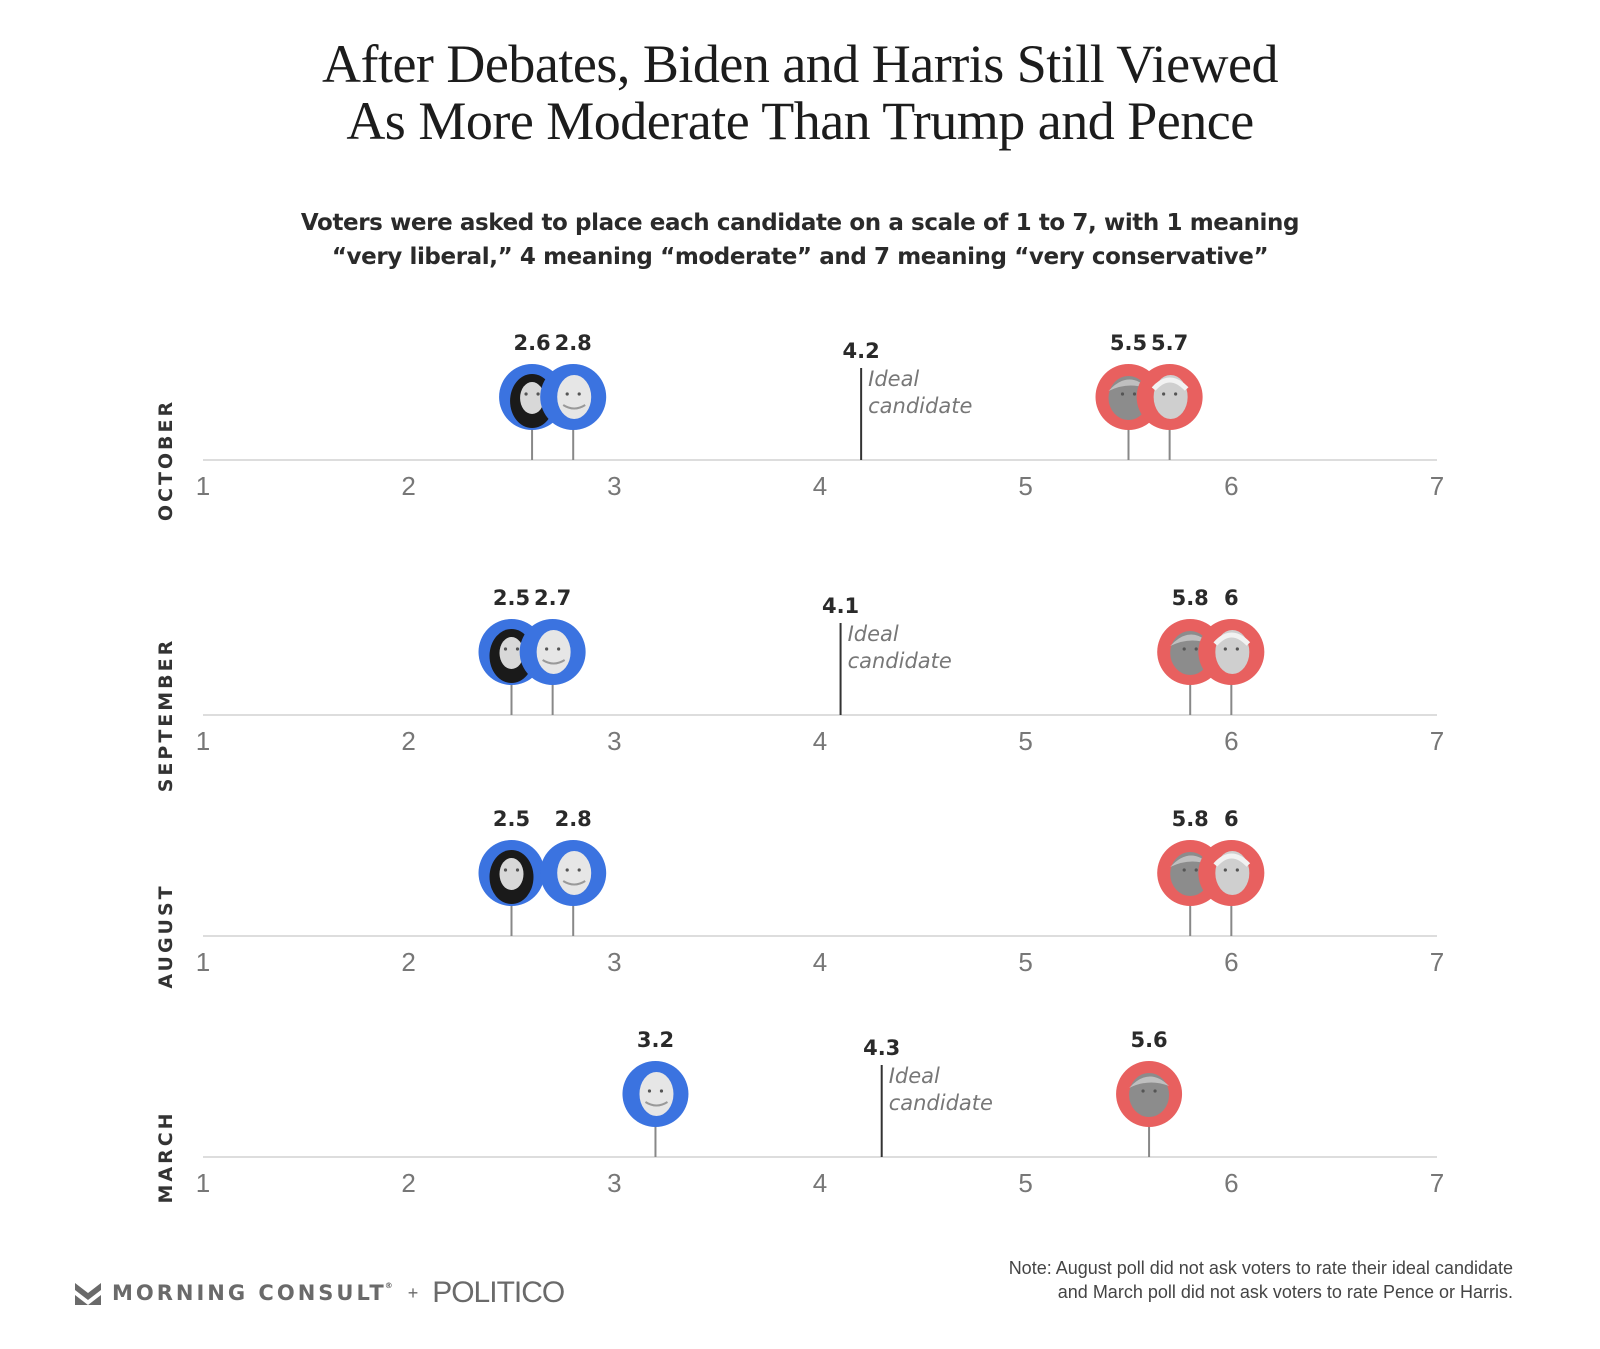  Describe the element at coordinates (1231, 819) in the screenshot. I see `candidate-value-label: 6` at that location.